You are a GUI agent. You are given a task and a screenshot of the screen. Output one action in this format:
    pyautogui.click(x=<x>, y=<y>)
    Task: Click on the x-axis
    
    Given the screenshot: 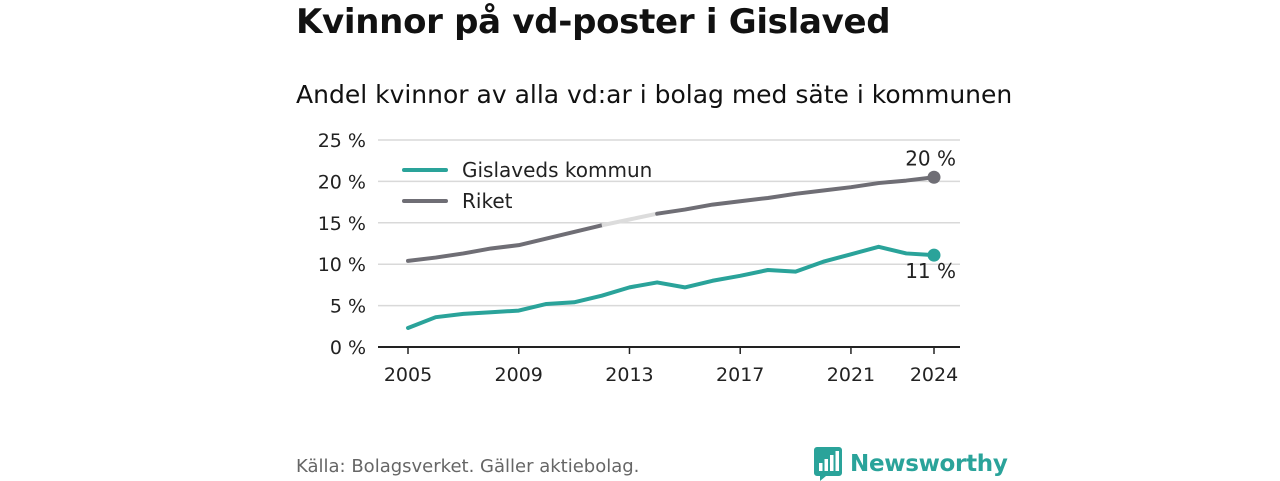 What is the action you would take?
    pyautogui.click(x=669, y=350)
    